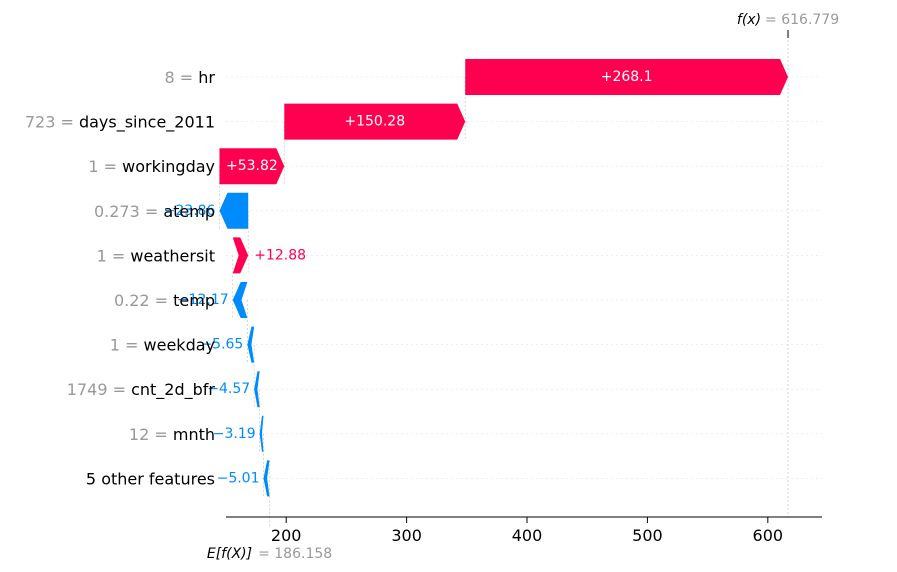 This screenshot has width=897, height=572. Describe the element at coordinates (406, 535) in the screenshot. I see `x-tick-label: 300` at that location.